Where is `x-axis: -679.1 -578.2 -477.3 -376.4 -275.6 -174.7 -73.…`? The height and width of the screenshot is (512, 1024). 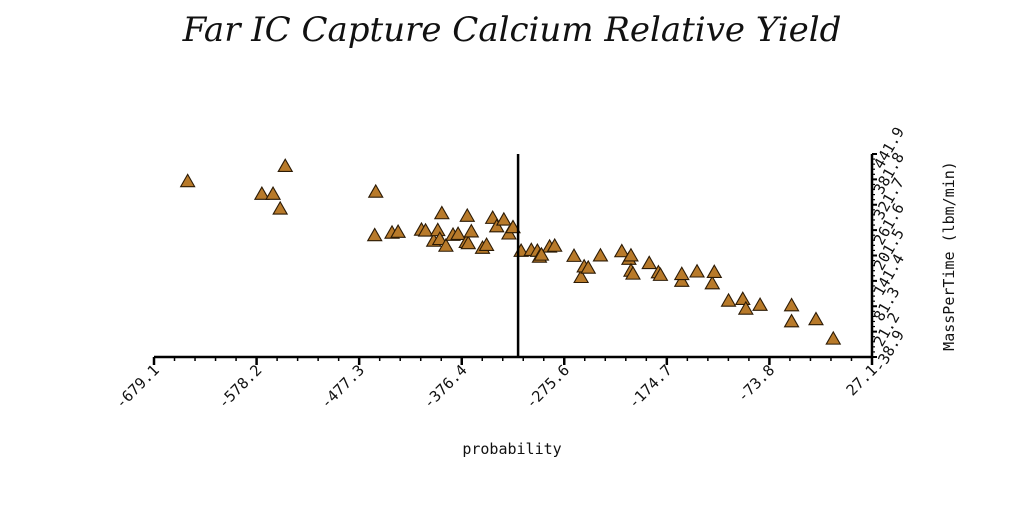
x-axis: -679.1 -578.2 -477.3 -376.4 -275.6 -174.7 -73.… is located at coordinates (496, 383).